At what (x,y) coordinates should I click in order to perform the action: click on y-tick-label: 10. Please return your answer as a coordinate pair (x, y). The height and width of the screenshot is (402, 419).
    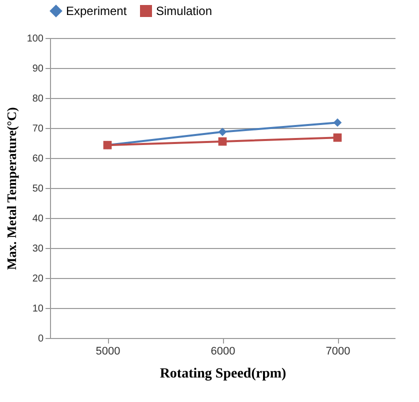
    Looking at the image, I should click on (38, 309).